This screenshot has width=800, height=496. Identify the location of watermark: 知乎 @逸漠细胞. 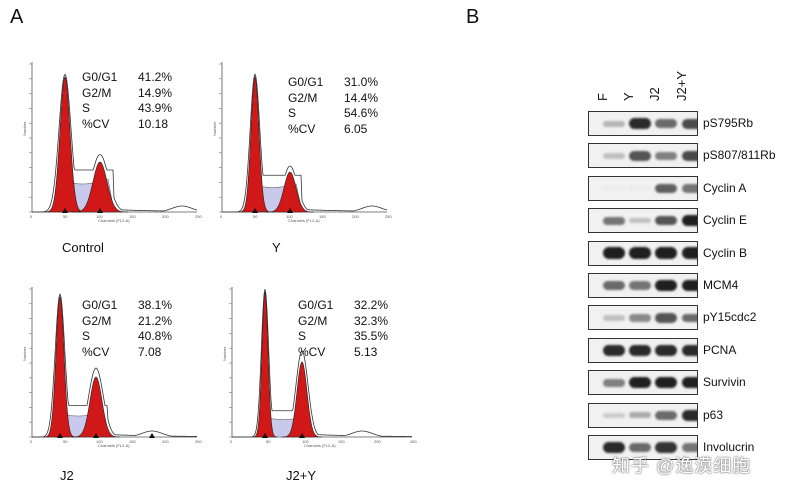
(682, 466).